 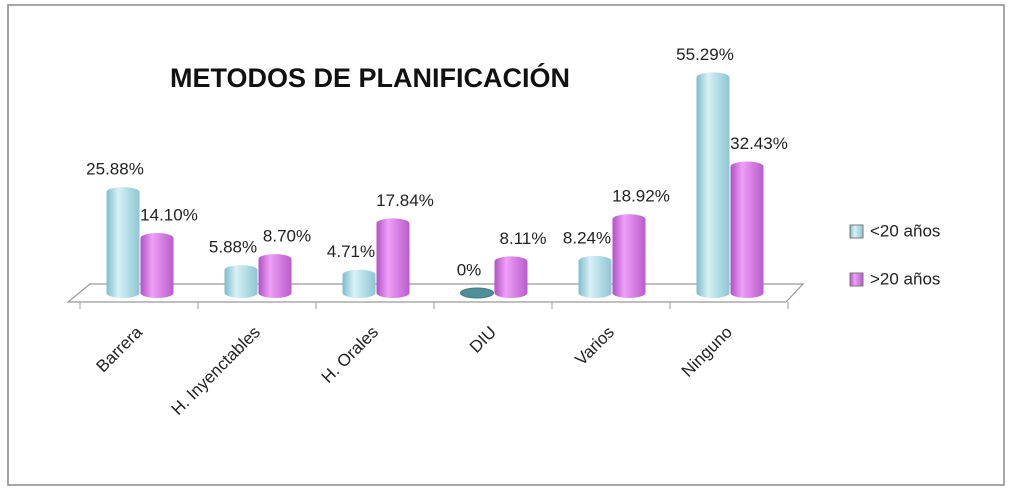 I want to click on value-label: 8.24%, so click(x=587, y=237).